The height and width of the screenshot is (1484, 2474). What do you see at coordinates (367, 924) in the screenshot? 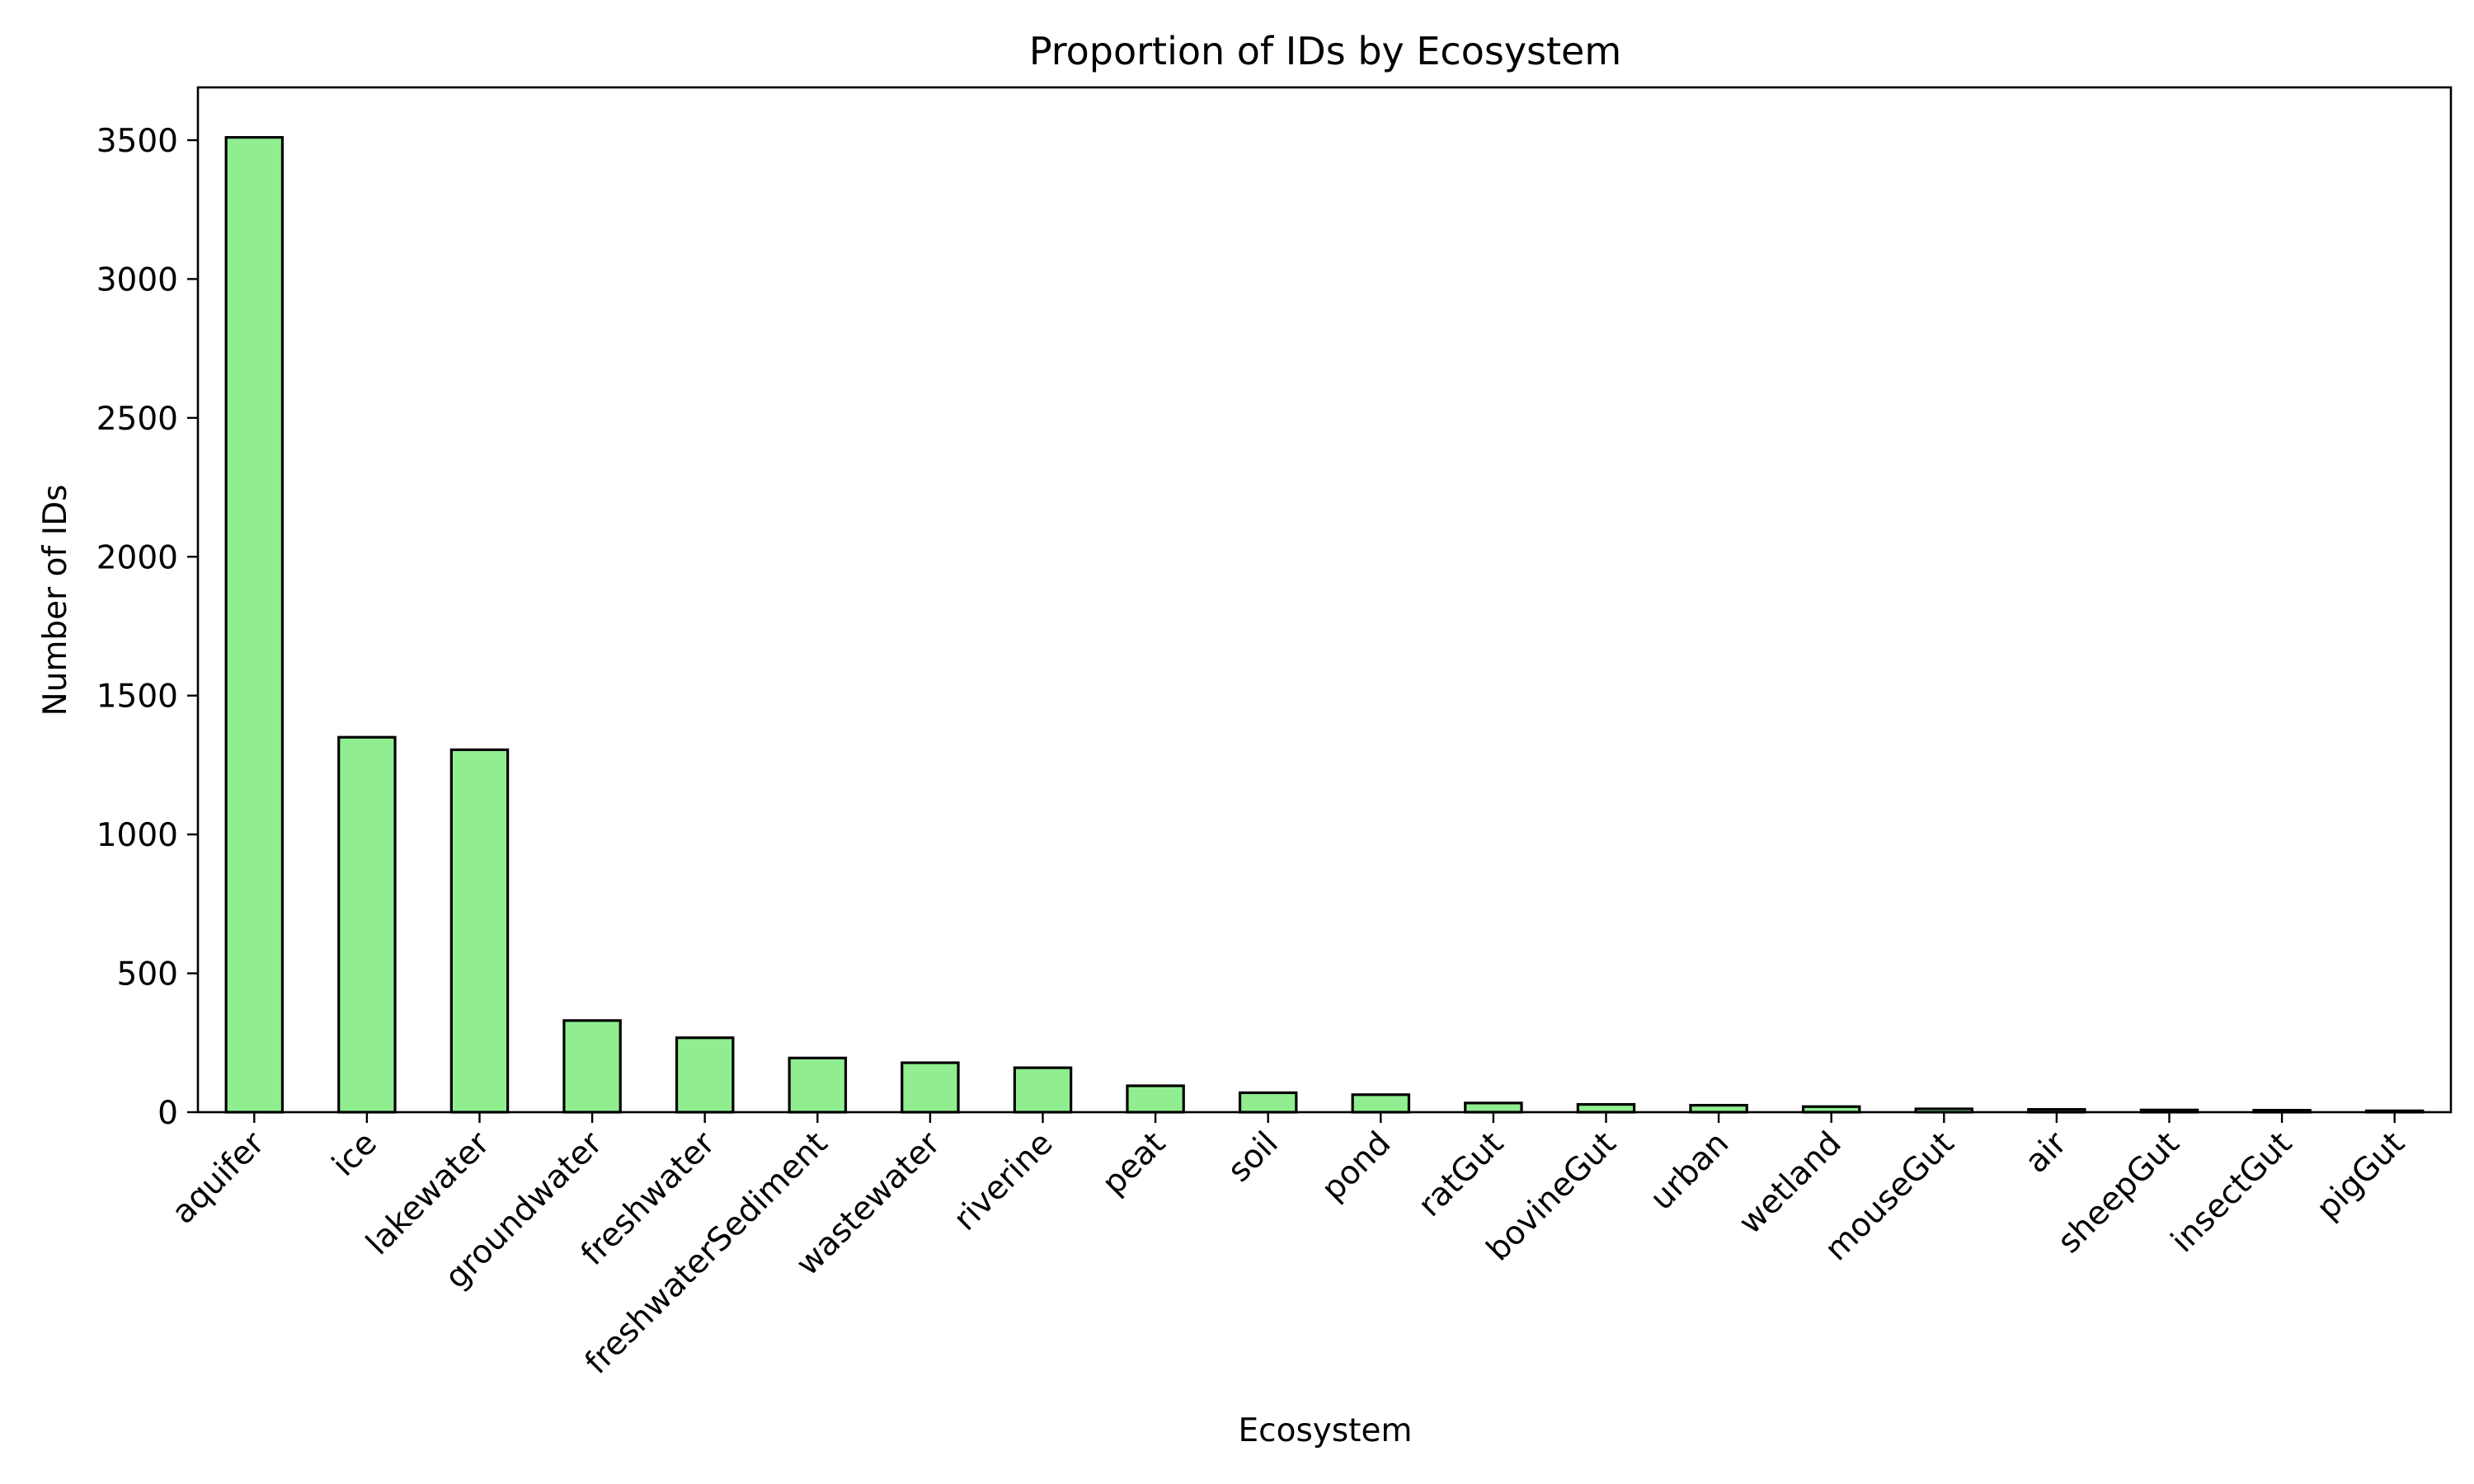
I see `bar-ice` at bounding box center [367, 924].